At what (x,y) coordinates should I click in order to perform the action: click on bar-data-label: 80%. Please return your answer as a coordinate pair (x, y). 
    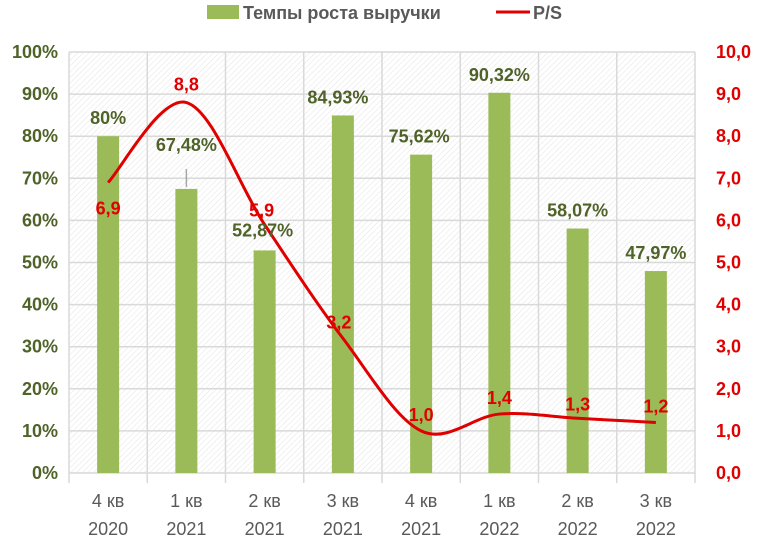
    Looking at the image, I should click on (108, 118).